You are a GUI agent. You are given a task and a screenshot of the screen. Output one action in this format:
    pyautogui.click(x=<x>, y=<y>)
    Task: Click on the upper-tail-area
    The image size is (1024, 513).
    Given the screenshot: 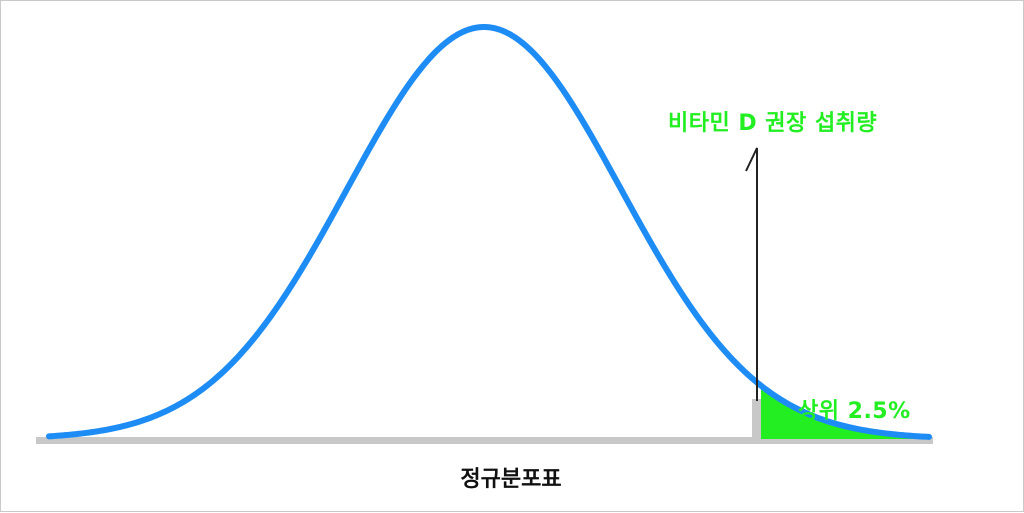 What is the action you would take?
    pyautogui.click(x=845, y=412)
    